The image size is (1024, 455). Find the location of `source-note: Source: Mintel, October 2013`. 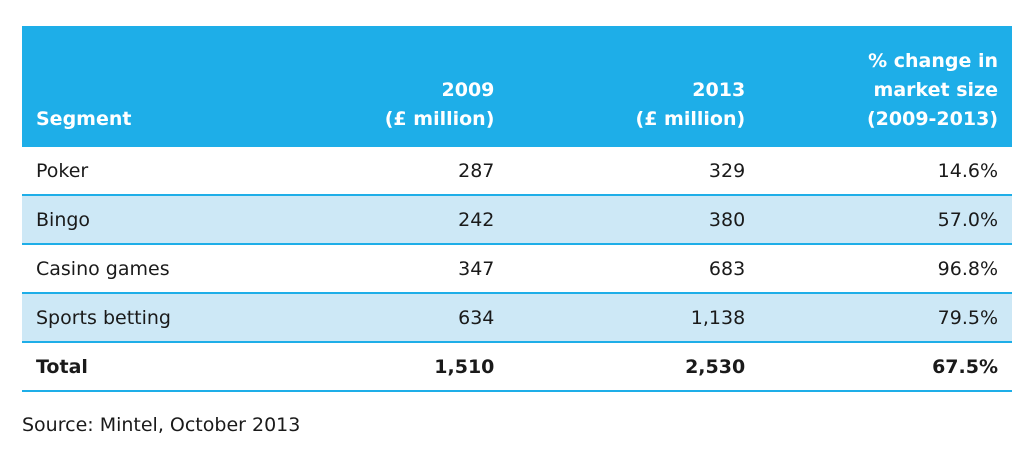

source-note: Source: Mintel, October 2013 is located at coordinates (161, 425).